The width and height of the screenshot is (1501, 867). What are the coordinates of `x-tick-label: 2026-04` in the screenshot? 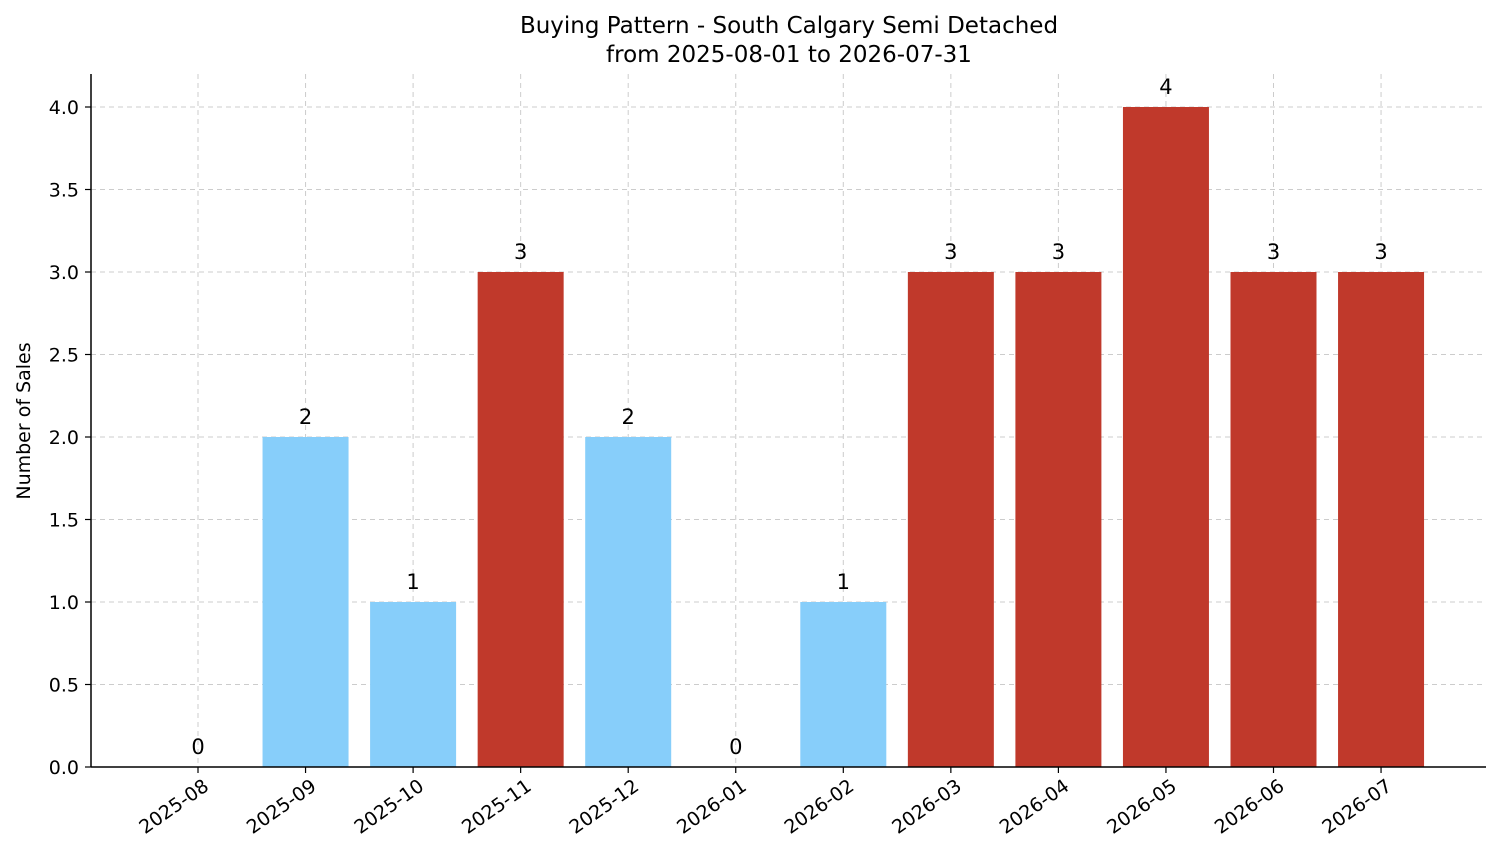 It's located at (1035, 807).